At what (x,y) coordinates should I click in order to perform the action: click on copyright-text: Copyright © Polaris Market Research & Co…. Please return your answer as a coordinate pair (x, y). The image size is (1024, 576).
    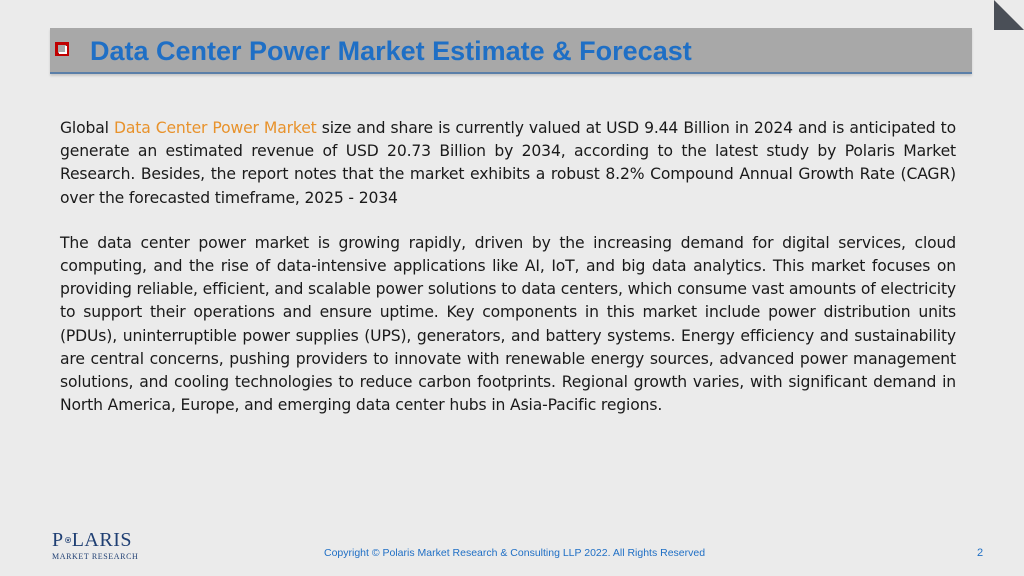
    Looking at the image, I should click on (515, 553).